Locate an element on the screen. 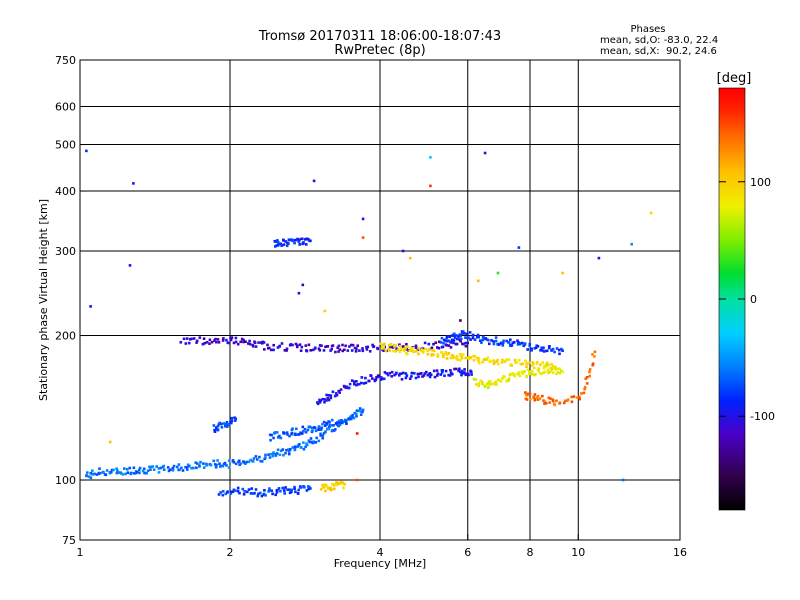  scatter-point is located at coordinates (314, 181).